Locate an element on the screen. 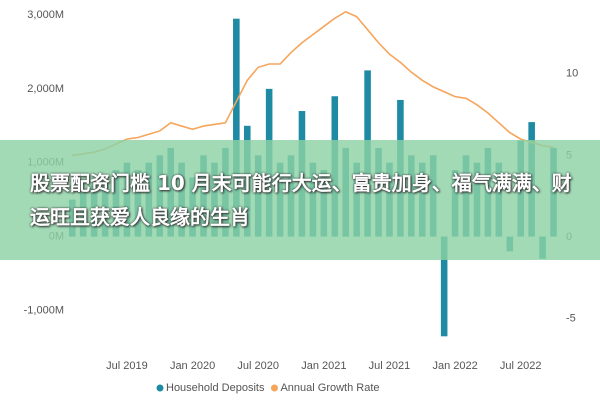 The image size is (600, 400). legend-label: Household Deposits is located at coordinates (215, 388).